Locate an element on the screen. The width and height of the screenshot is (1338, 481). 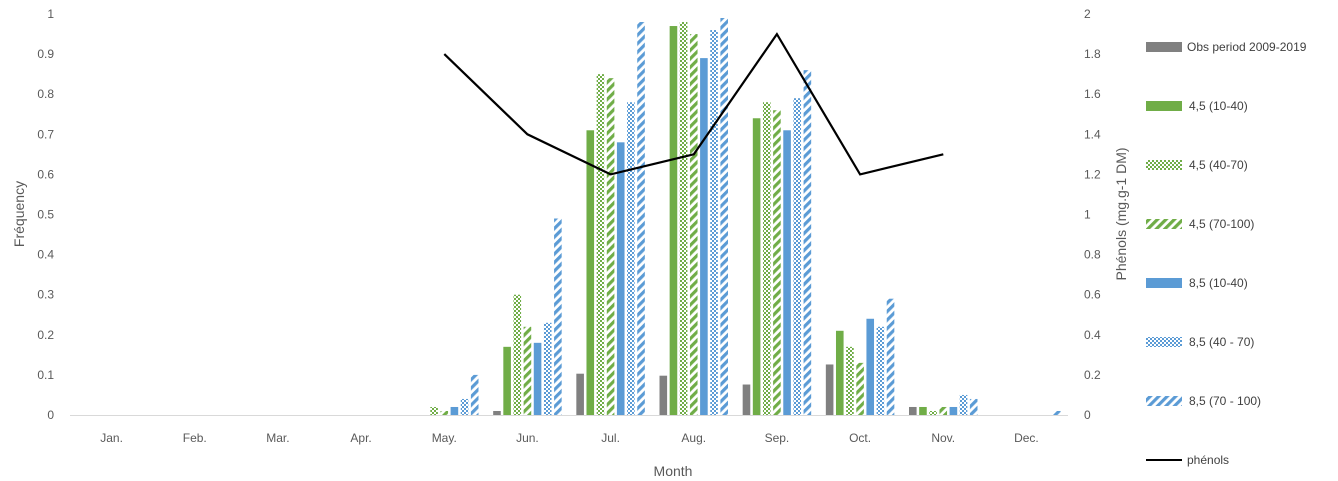
y2-tick-label: 0.8 is located at coordinates (1092, 255).